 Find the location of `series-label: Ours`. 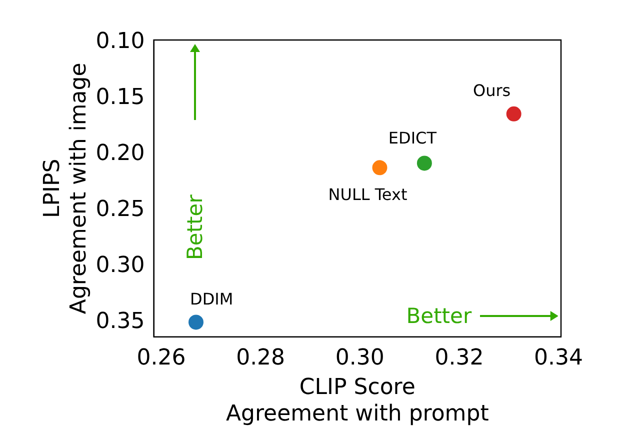

series-label: Ours is located at coordinates (491, 90).